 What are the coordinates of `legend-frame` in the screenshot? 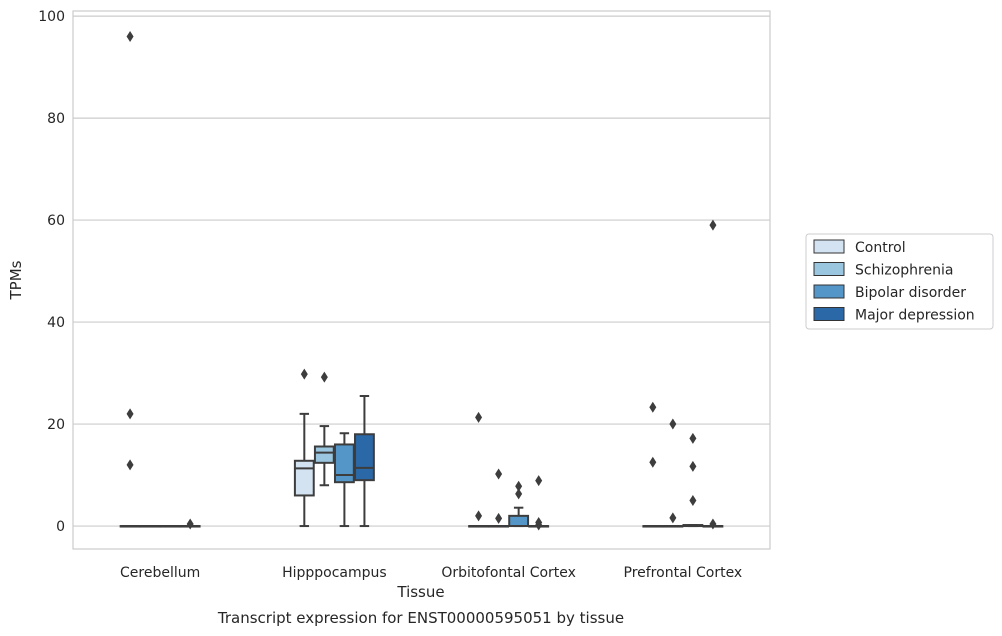 It's located at (899, 281).